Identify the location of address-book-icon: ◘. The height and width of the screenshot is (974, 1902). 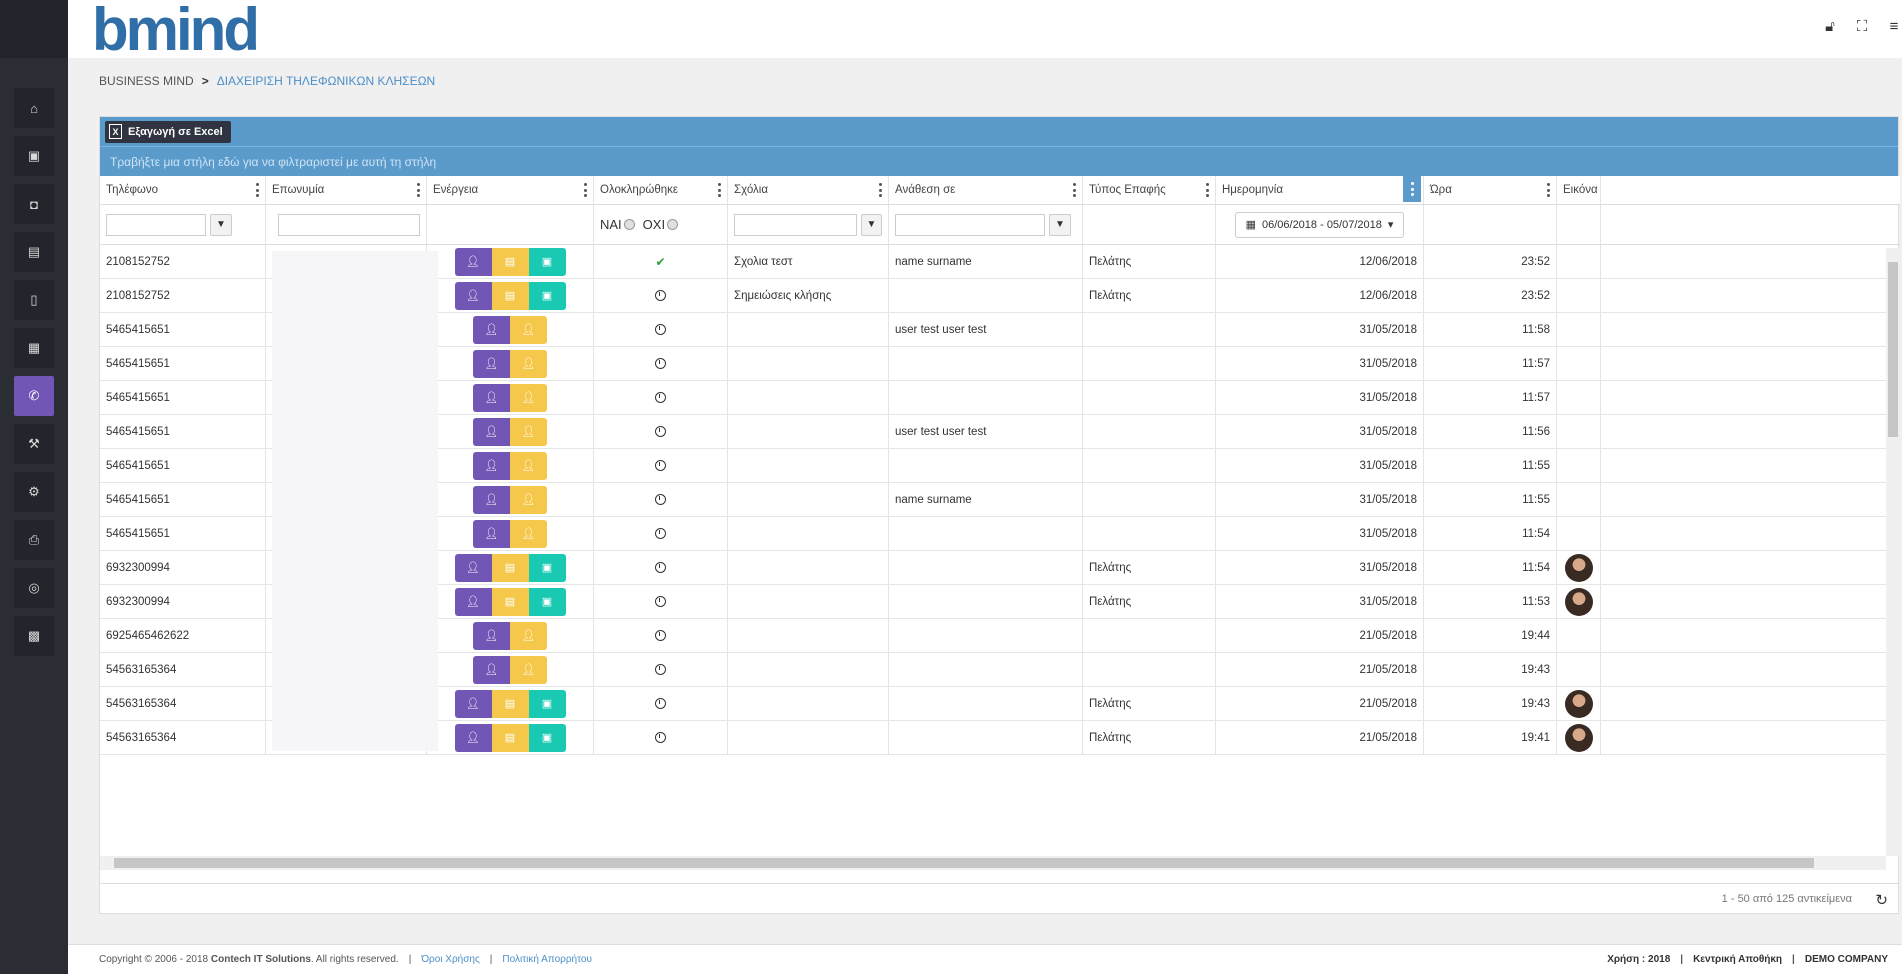
(34, 204).